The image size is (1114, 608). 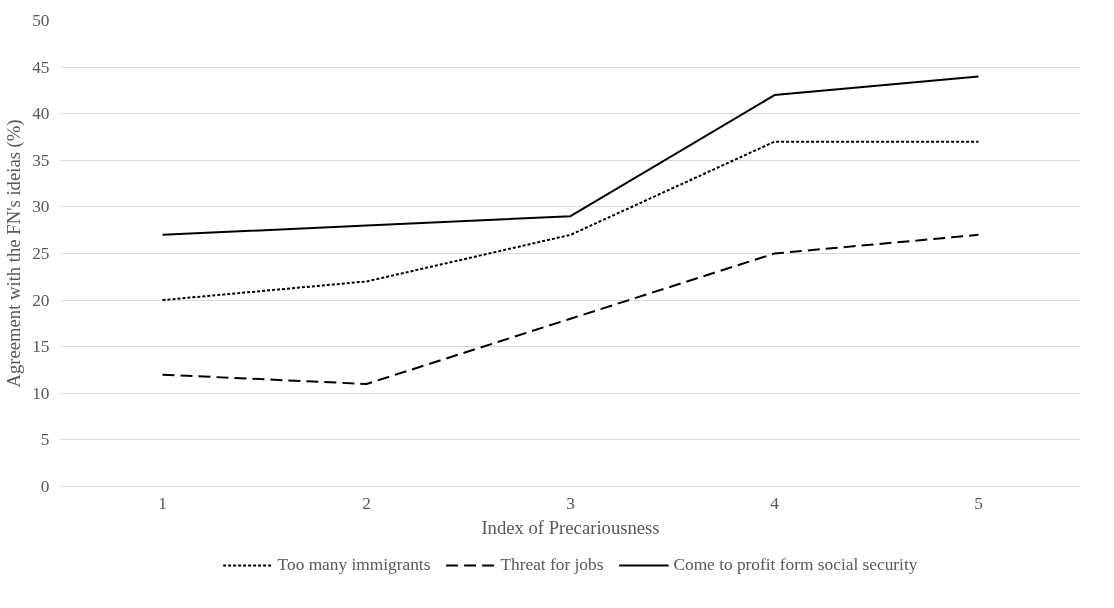 What do you see at coordinates (41, 300) in the screenshot?
I see `y-tick-label: 20` at bounding box center [41, 300].